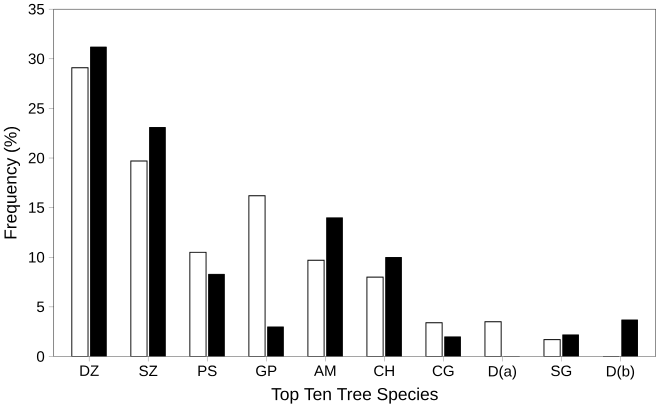 The height and width of the screenshot is (408, 656). What do you see at coordinates (89, 371) in the screenshot?
I see `x-tick-label: DZ` at bounding box center [89, 371].